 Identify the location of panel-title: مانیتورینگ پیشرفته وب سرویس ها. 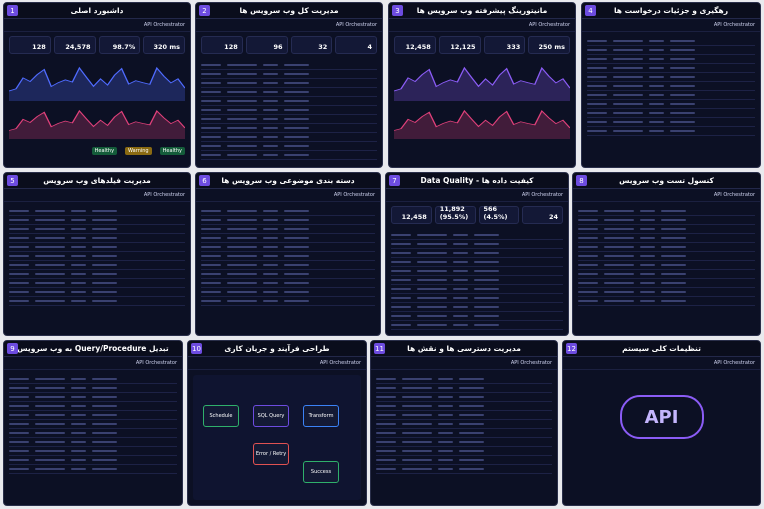
(482, 10).